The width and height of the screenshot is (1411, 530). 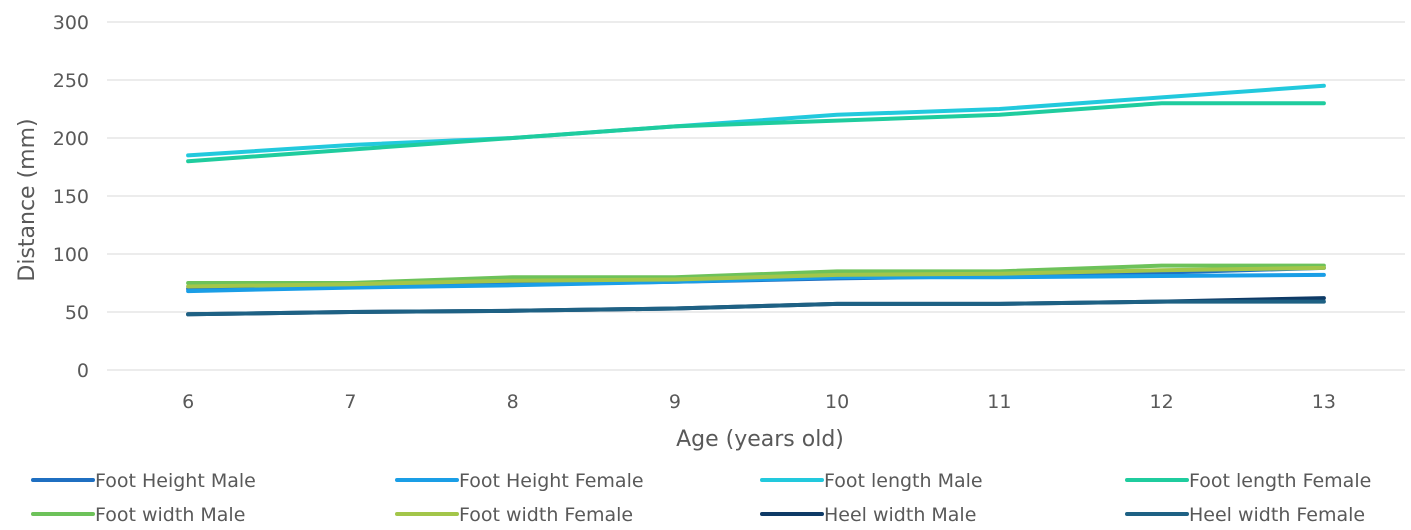 What do you see at coordinates (760, 439) in the screenshot?
I see `x-axis-title: Age (years old)` at bounding box center [760, 439].